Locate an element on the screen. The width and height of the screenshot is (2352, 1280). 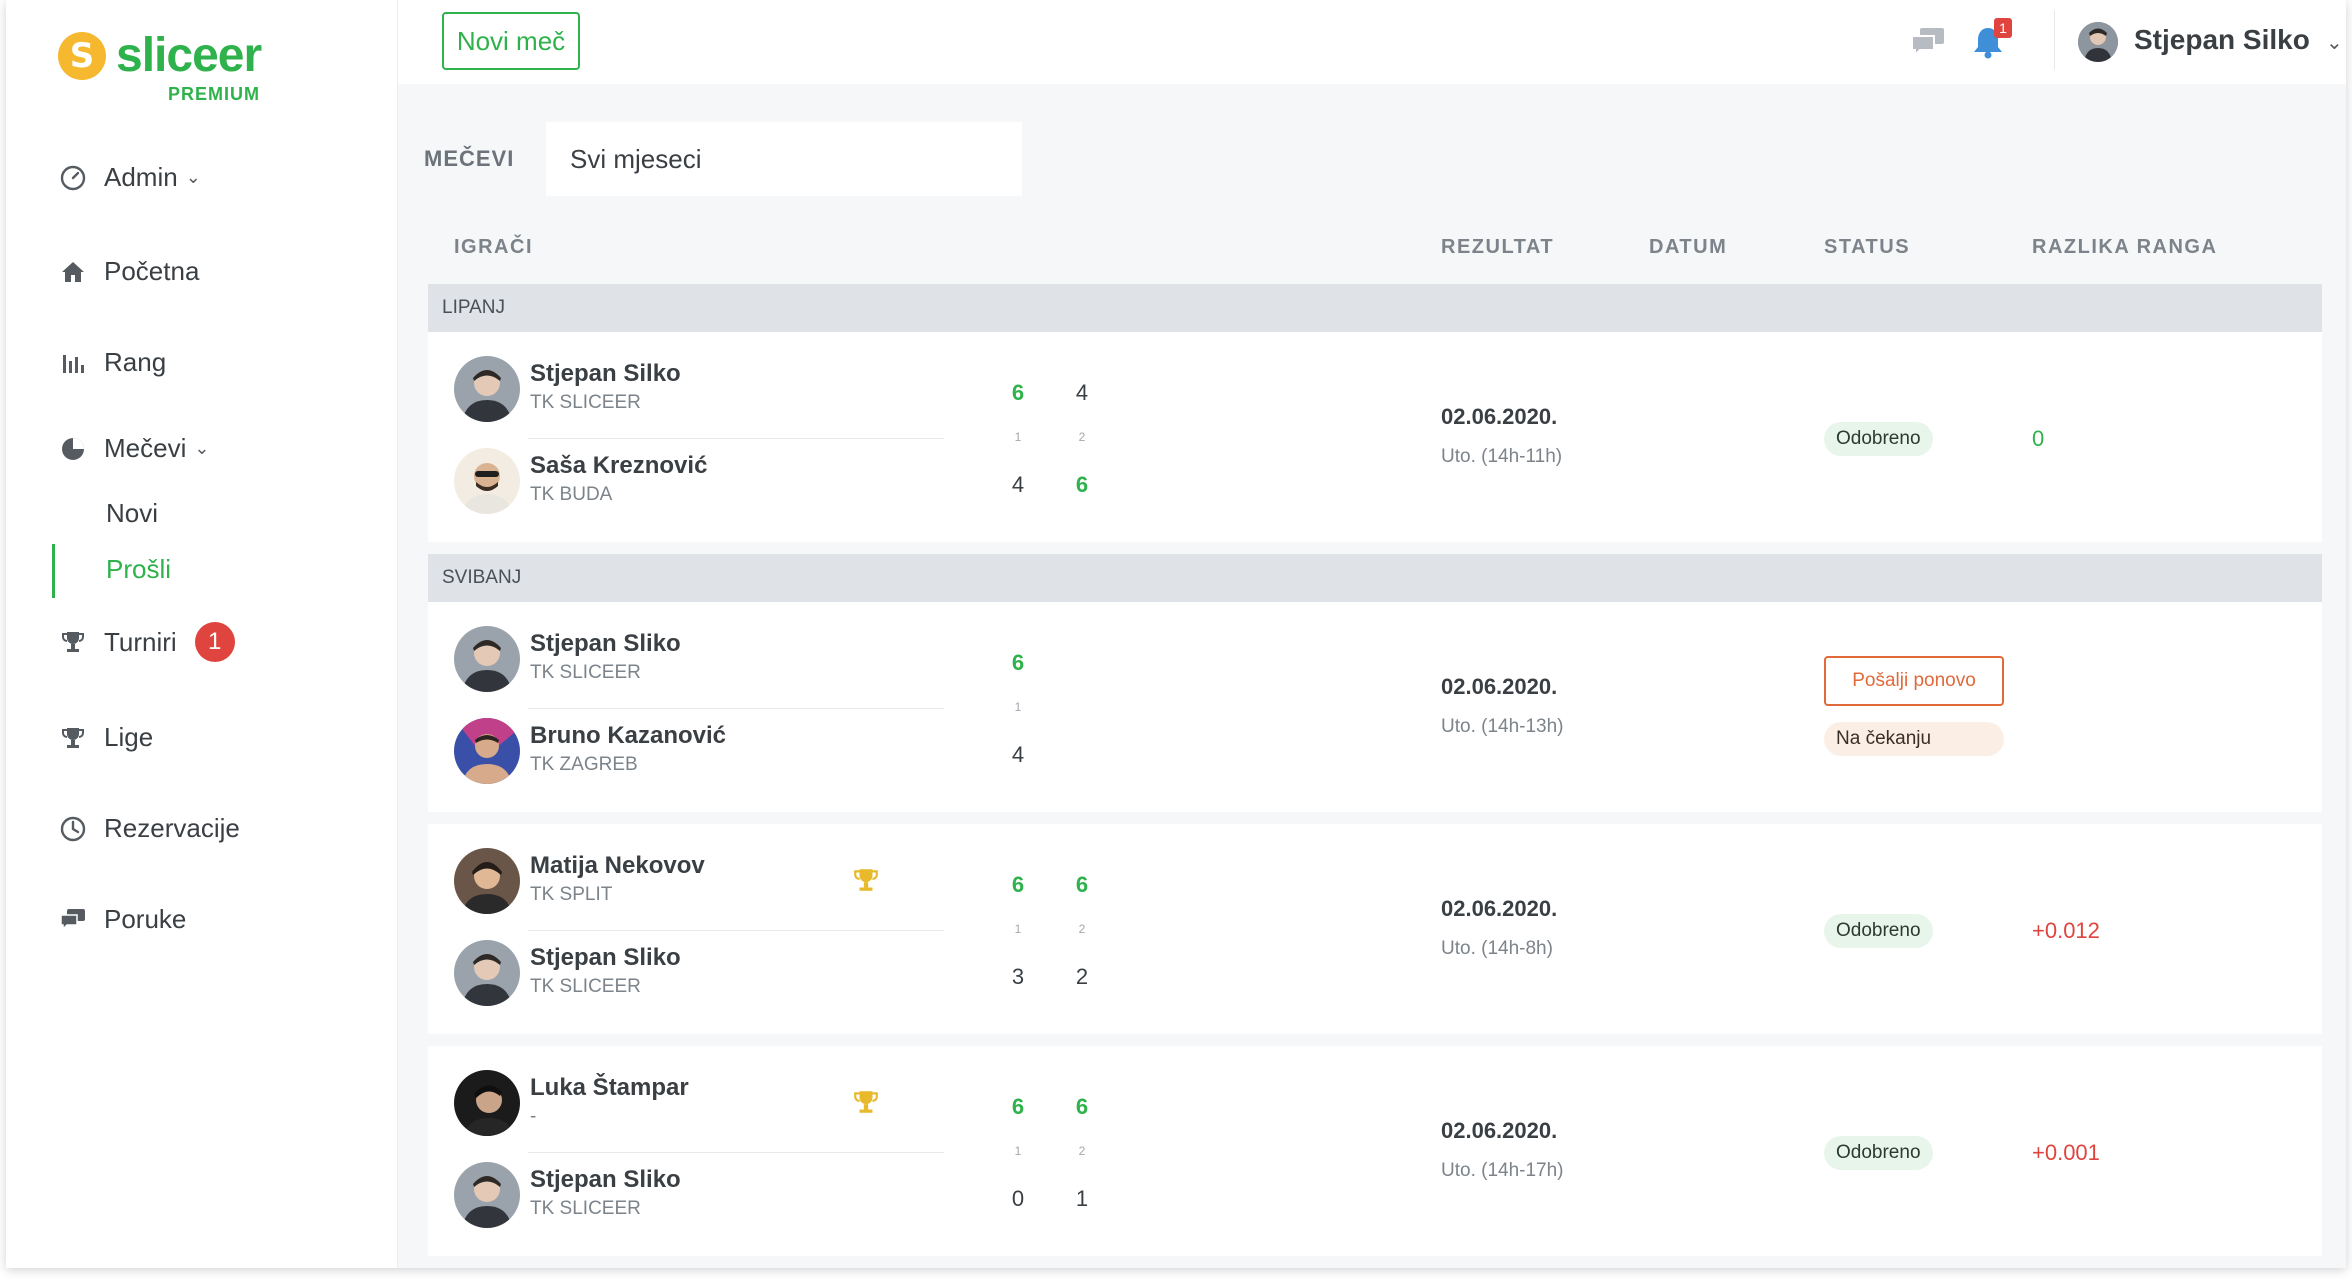
set-number: 1 is located at coordinates (1018, 437).